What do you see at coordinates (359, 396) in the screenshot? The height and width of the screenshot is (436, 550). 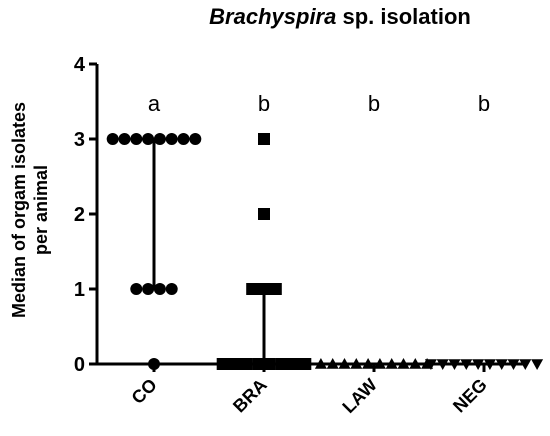 I see `x-tick-label: LAW` at bounding box center [359, 396].